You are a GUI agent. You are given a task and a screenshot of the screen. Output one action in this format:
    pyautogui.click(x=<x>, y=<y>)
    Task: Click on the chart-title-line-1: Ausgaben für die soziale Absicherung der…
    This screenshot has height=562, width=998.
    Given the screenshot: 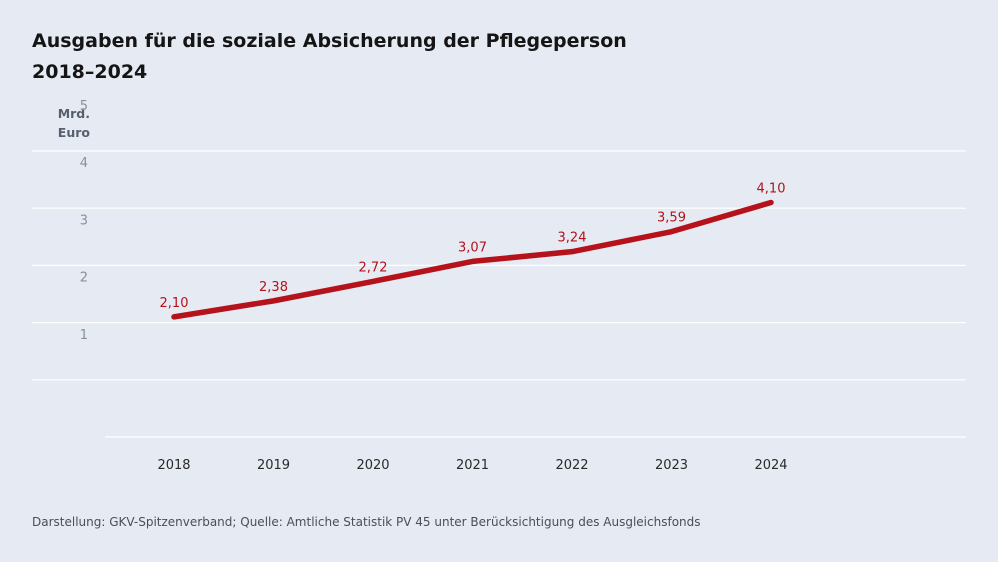 What is the action you would take?
    pyautogui.click(x=329, y=41)
    